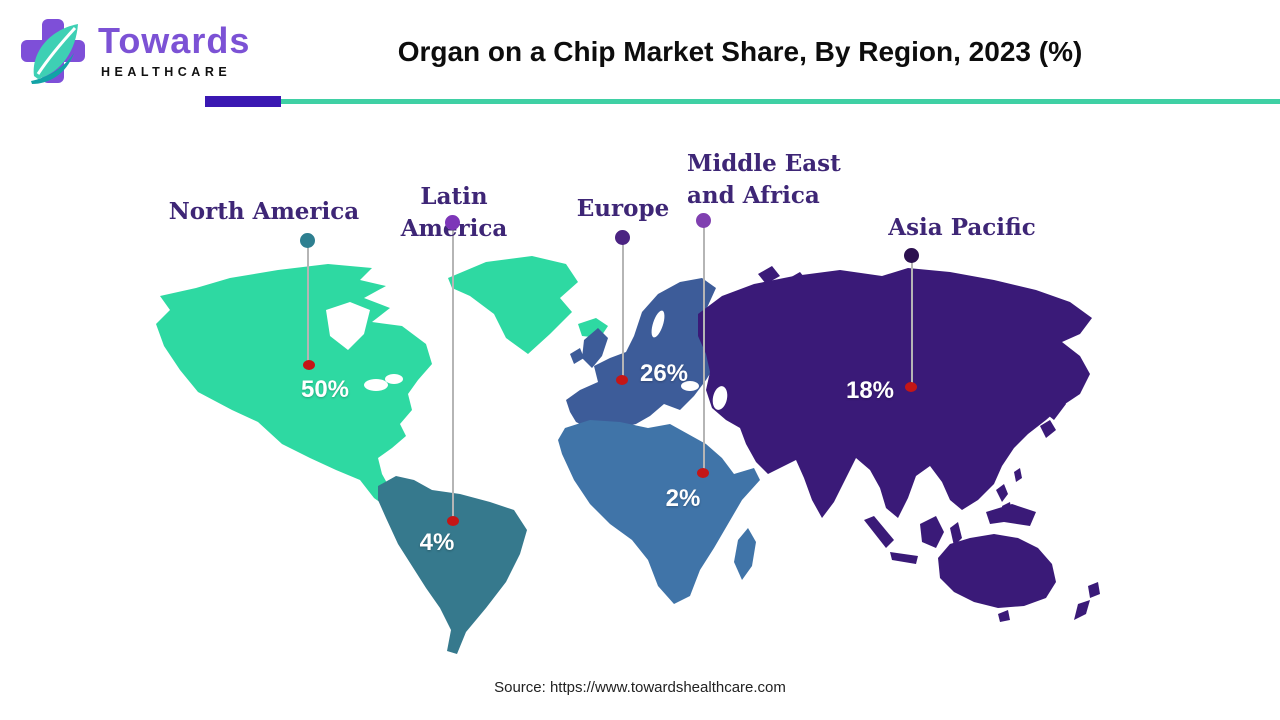 The image size is (1280, 720). Describe the element at coordinates (53, 51) in the screenshot. I see `logo-cross-leaf-icon` at that location.